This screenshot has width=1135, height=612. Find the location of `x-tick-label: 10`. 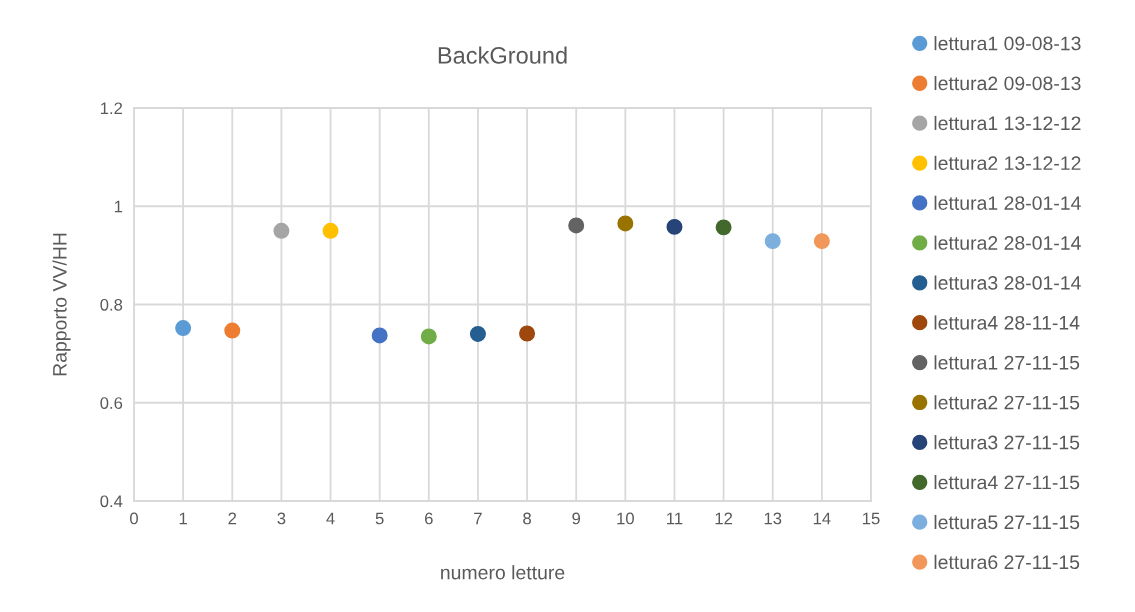

x-tick-label: 10 is located at coordinates (625, 518).